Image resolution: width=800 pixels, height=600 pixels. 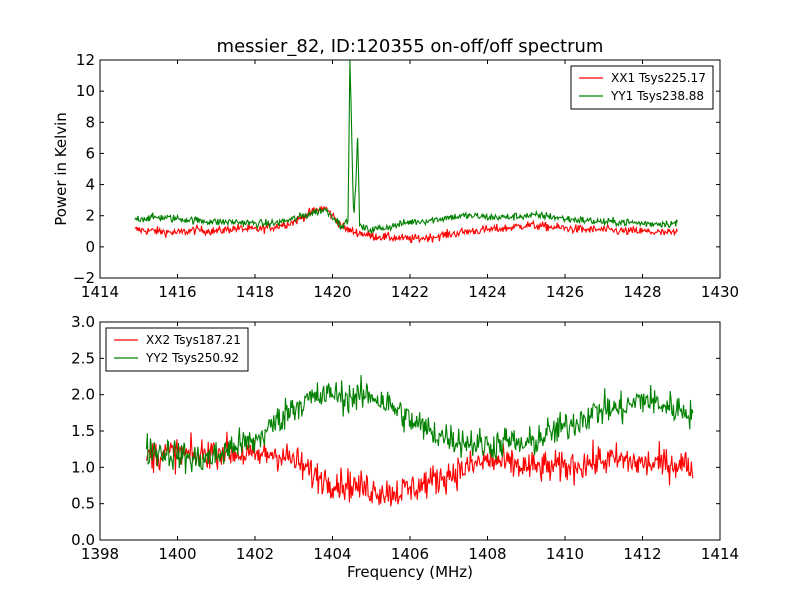 What do you see at coordinates (83, 358) in the screenshot?
I see `y-tick-label: 2.5` at bounding box center [83, 358].